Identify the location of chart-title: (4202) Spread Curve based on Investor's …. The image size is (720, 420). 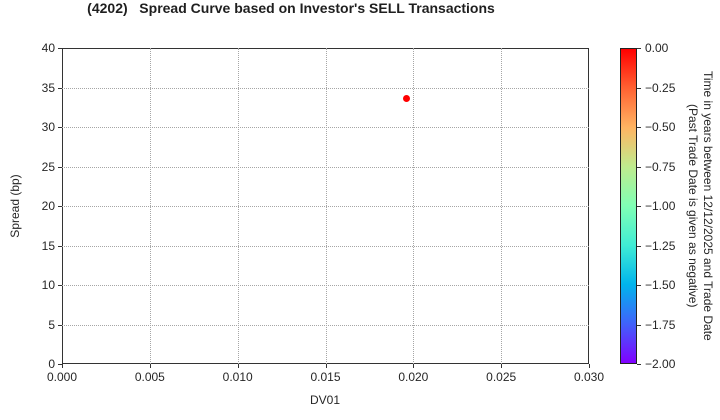
(291, 8).